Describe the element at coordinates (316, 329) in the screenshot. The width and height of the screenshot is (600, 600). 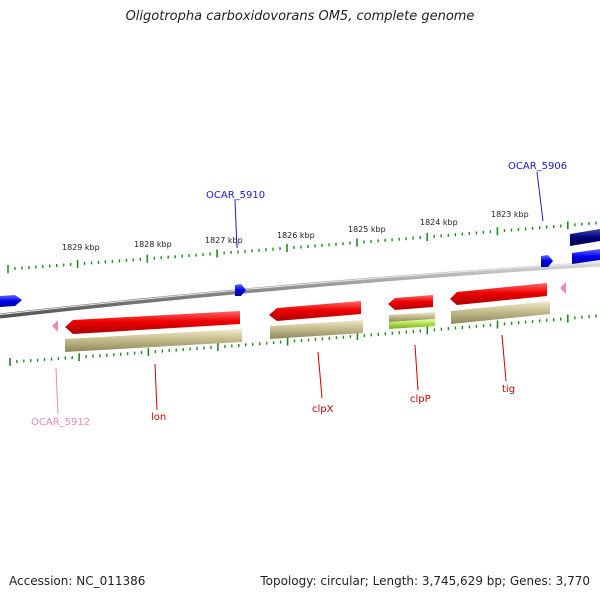
I see `gene-clpx-bar` at that location.